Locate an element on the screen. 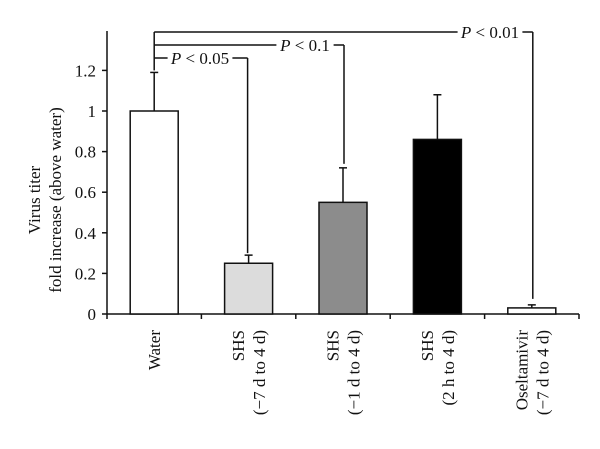 This screenshot has height=449, width=600. category-label: (−1 d to 4 d) is located at coordinates (354, 372).